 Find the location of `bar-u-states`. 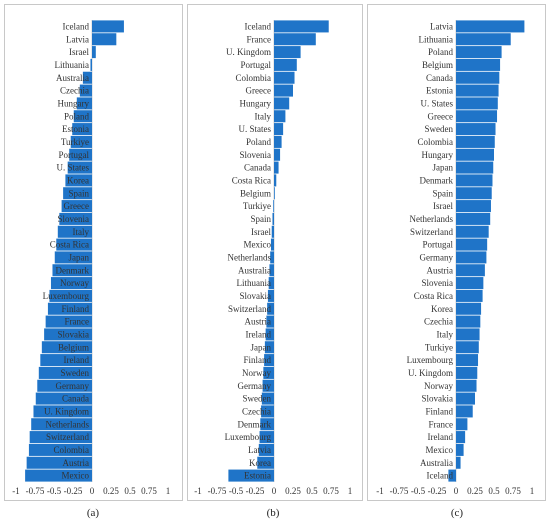

bar-u-states is located at coordinates (477, 103).